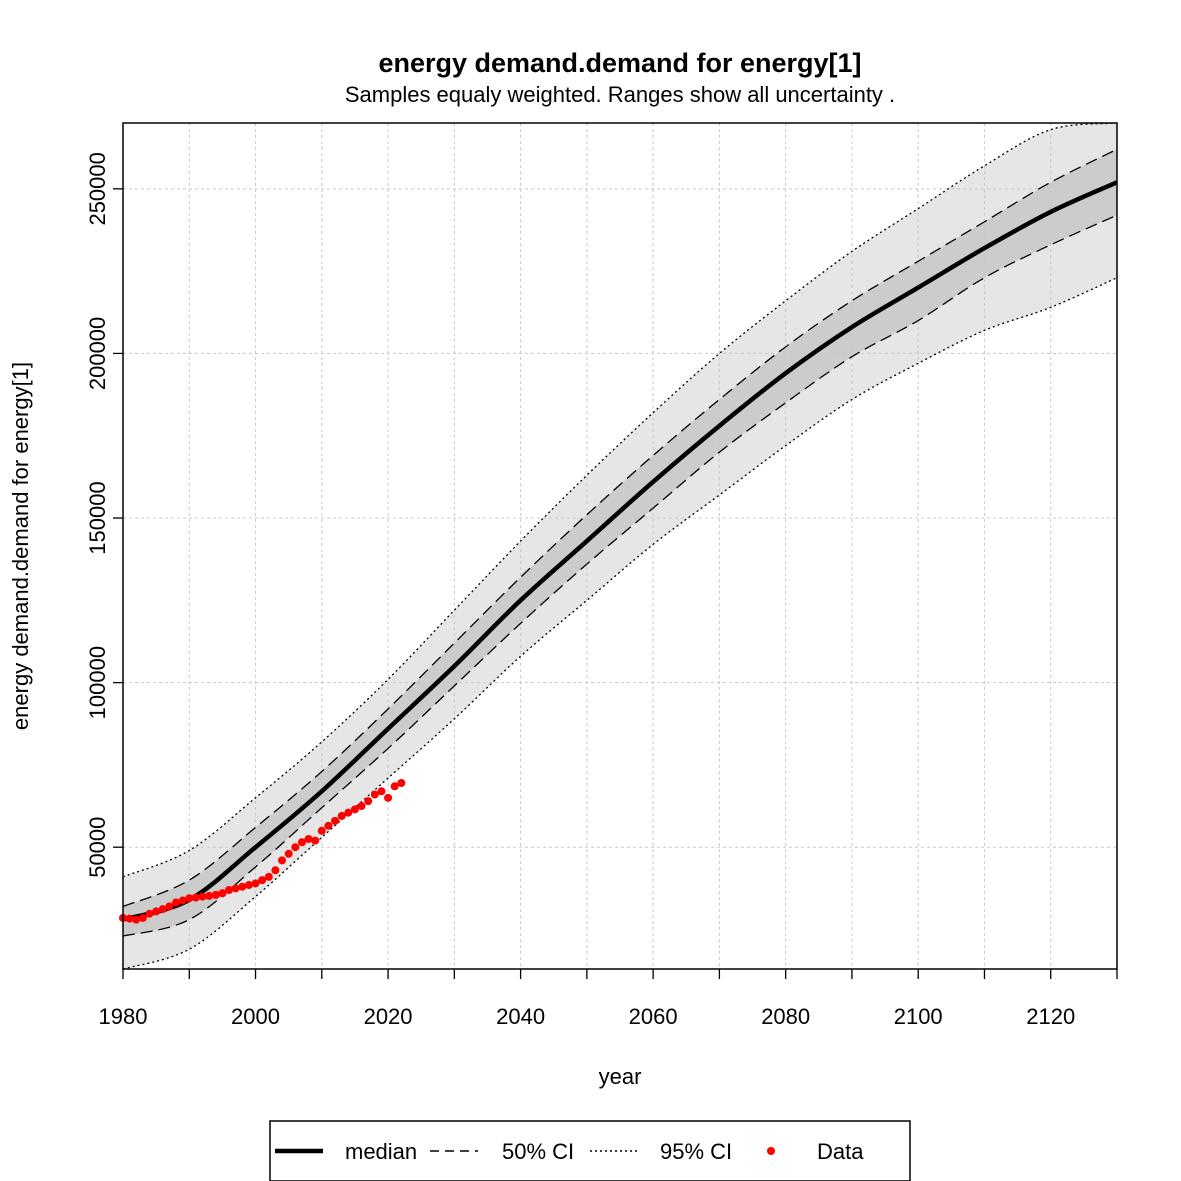 The width and height of the screenshot is (1181, 1181). I want to click on y-axis: 50000 100000 150000 200000 250000, so click(104, 515).